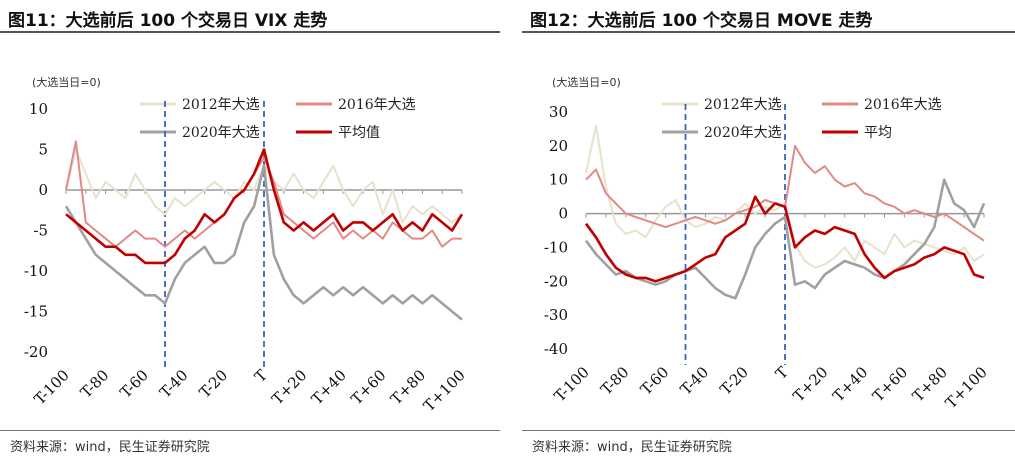 Image resolution: width=1015 pixels, height=467 pixels. I want to click on move-legend-label: 2020年大选, so click(743, 133).